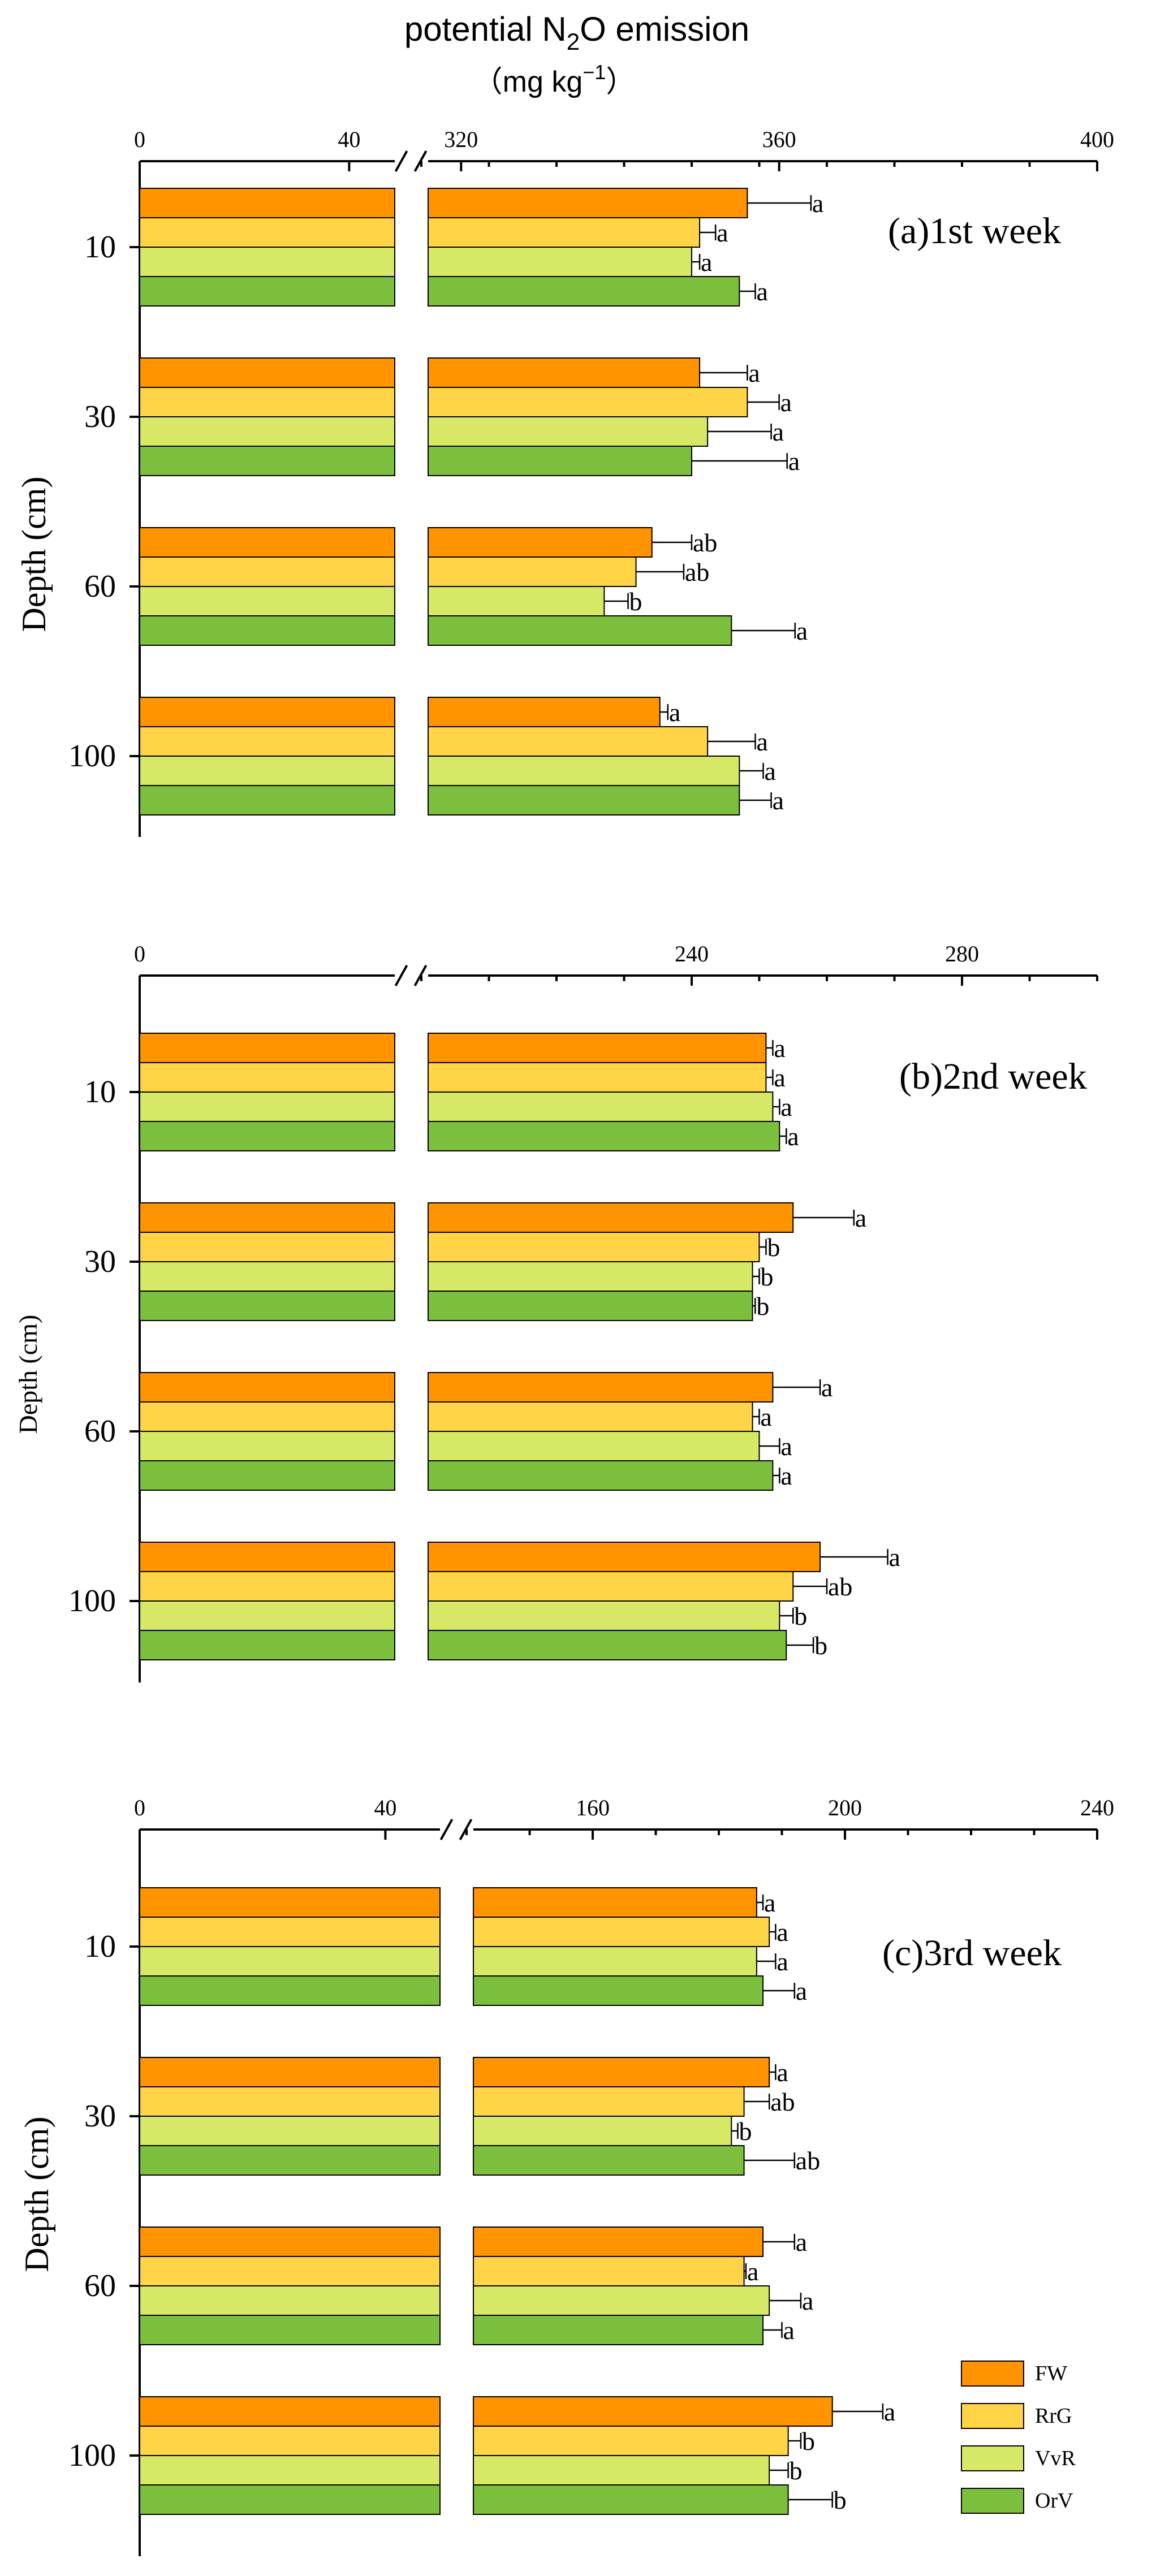 This screenshot has height=2576, width=1156. I want to click on y-category-label: 10, so click(100, 1947).